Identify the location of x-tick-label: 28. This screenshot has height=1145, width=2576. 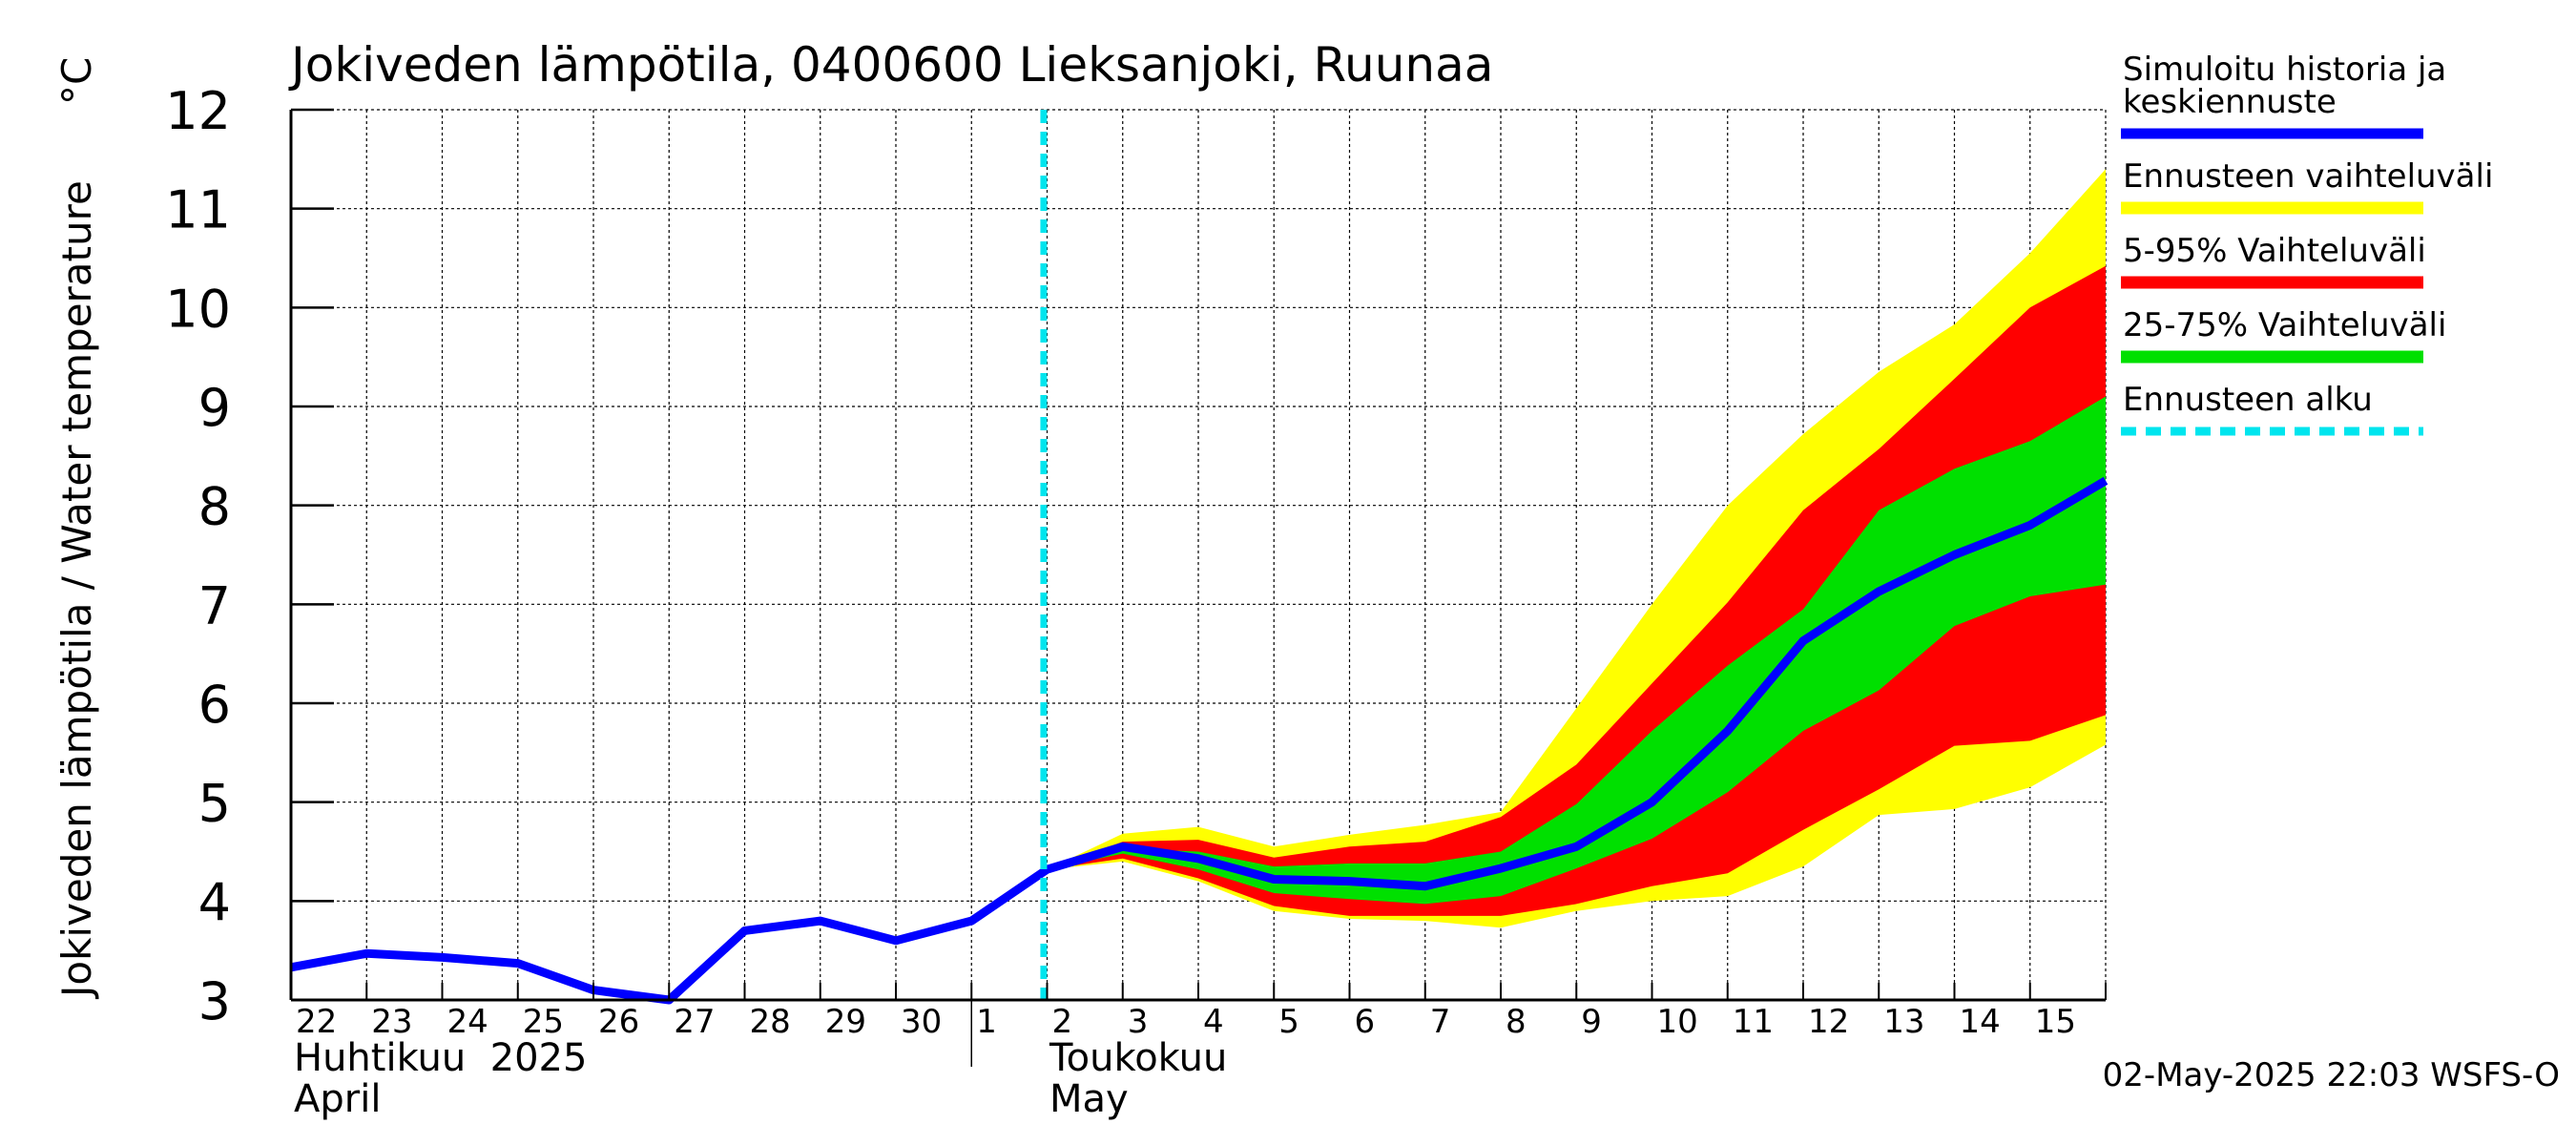
(770, 1022).